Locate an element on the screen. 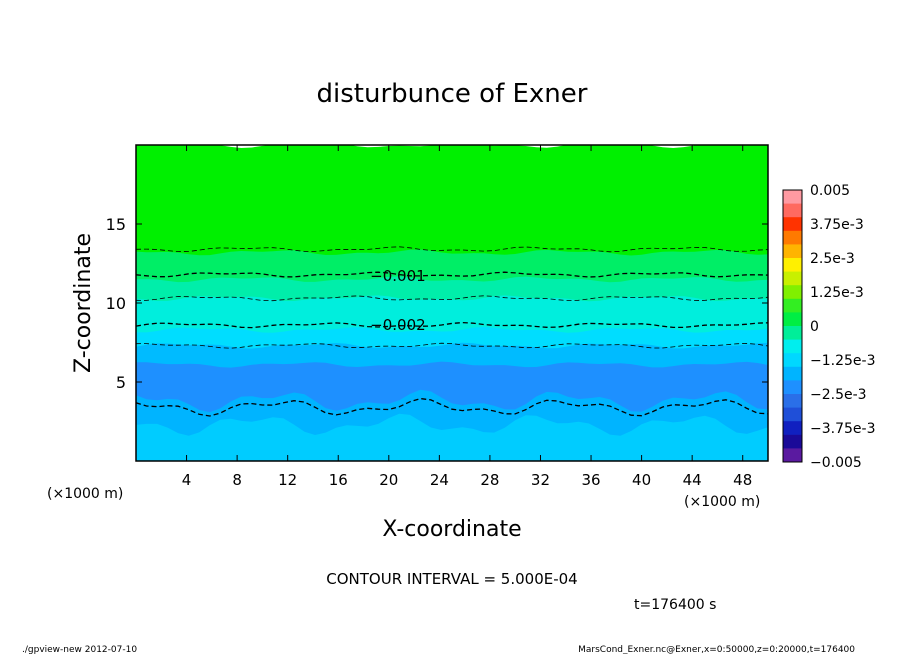  colorbar-label: 2.5e-3 is located at coordinates (832, 259).